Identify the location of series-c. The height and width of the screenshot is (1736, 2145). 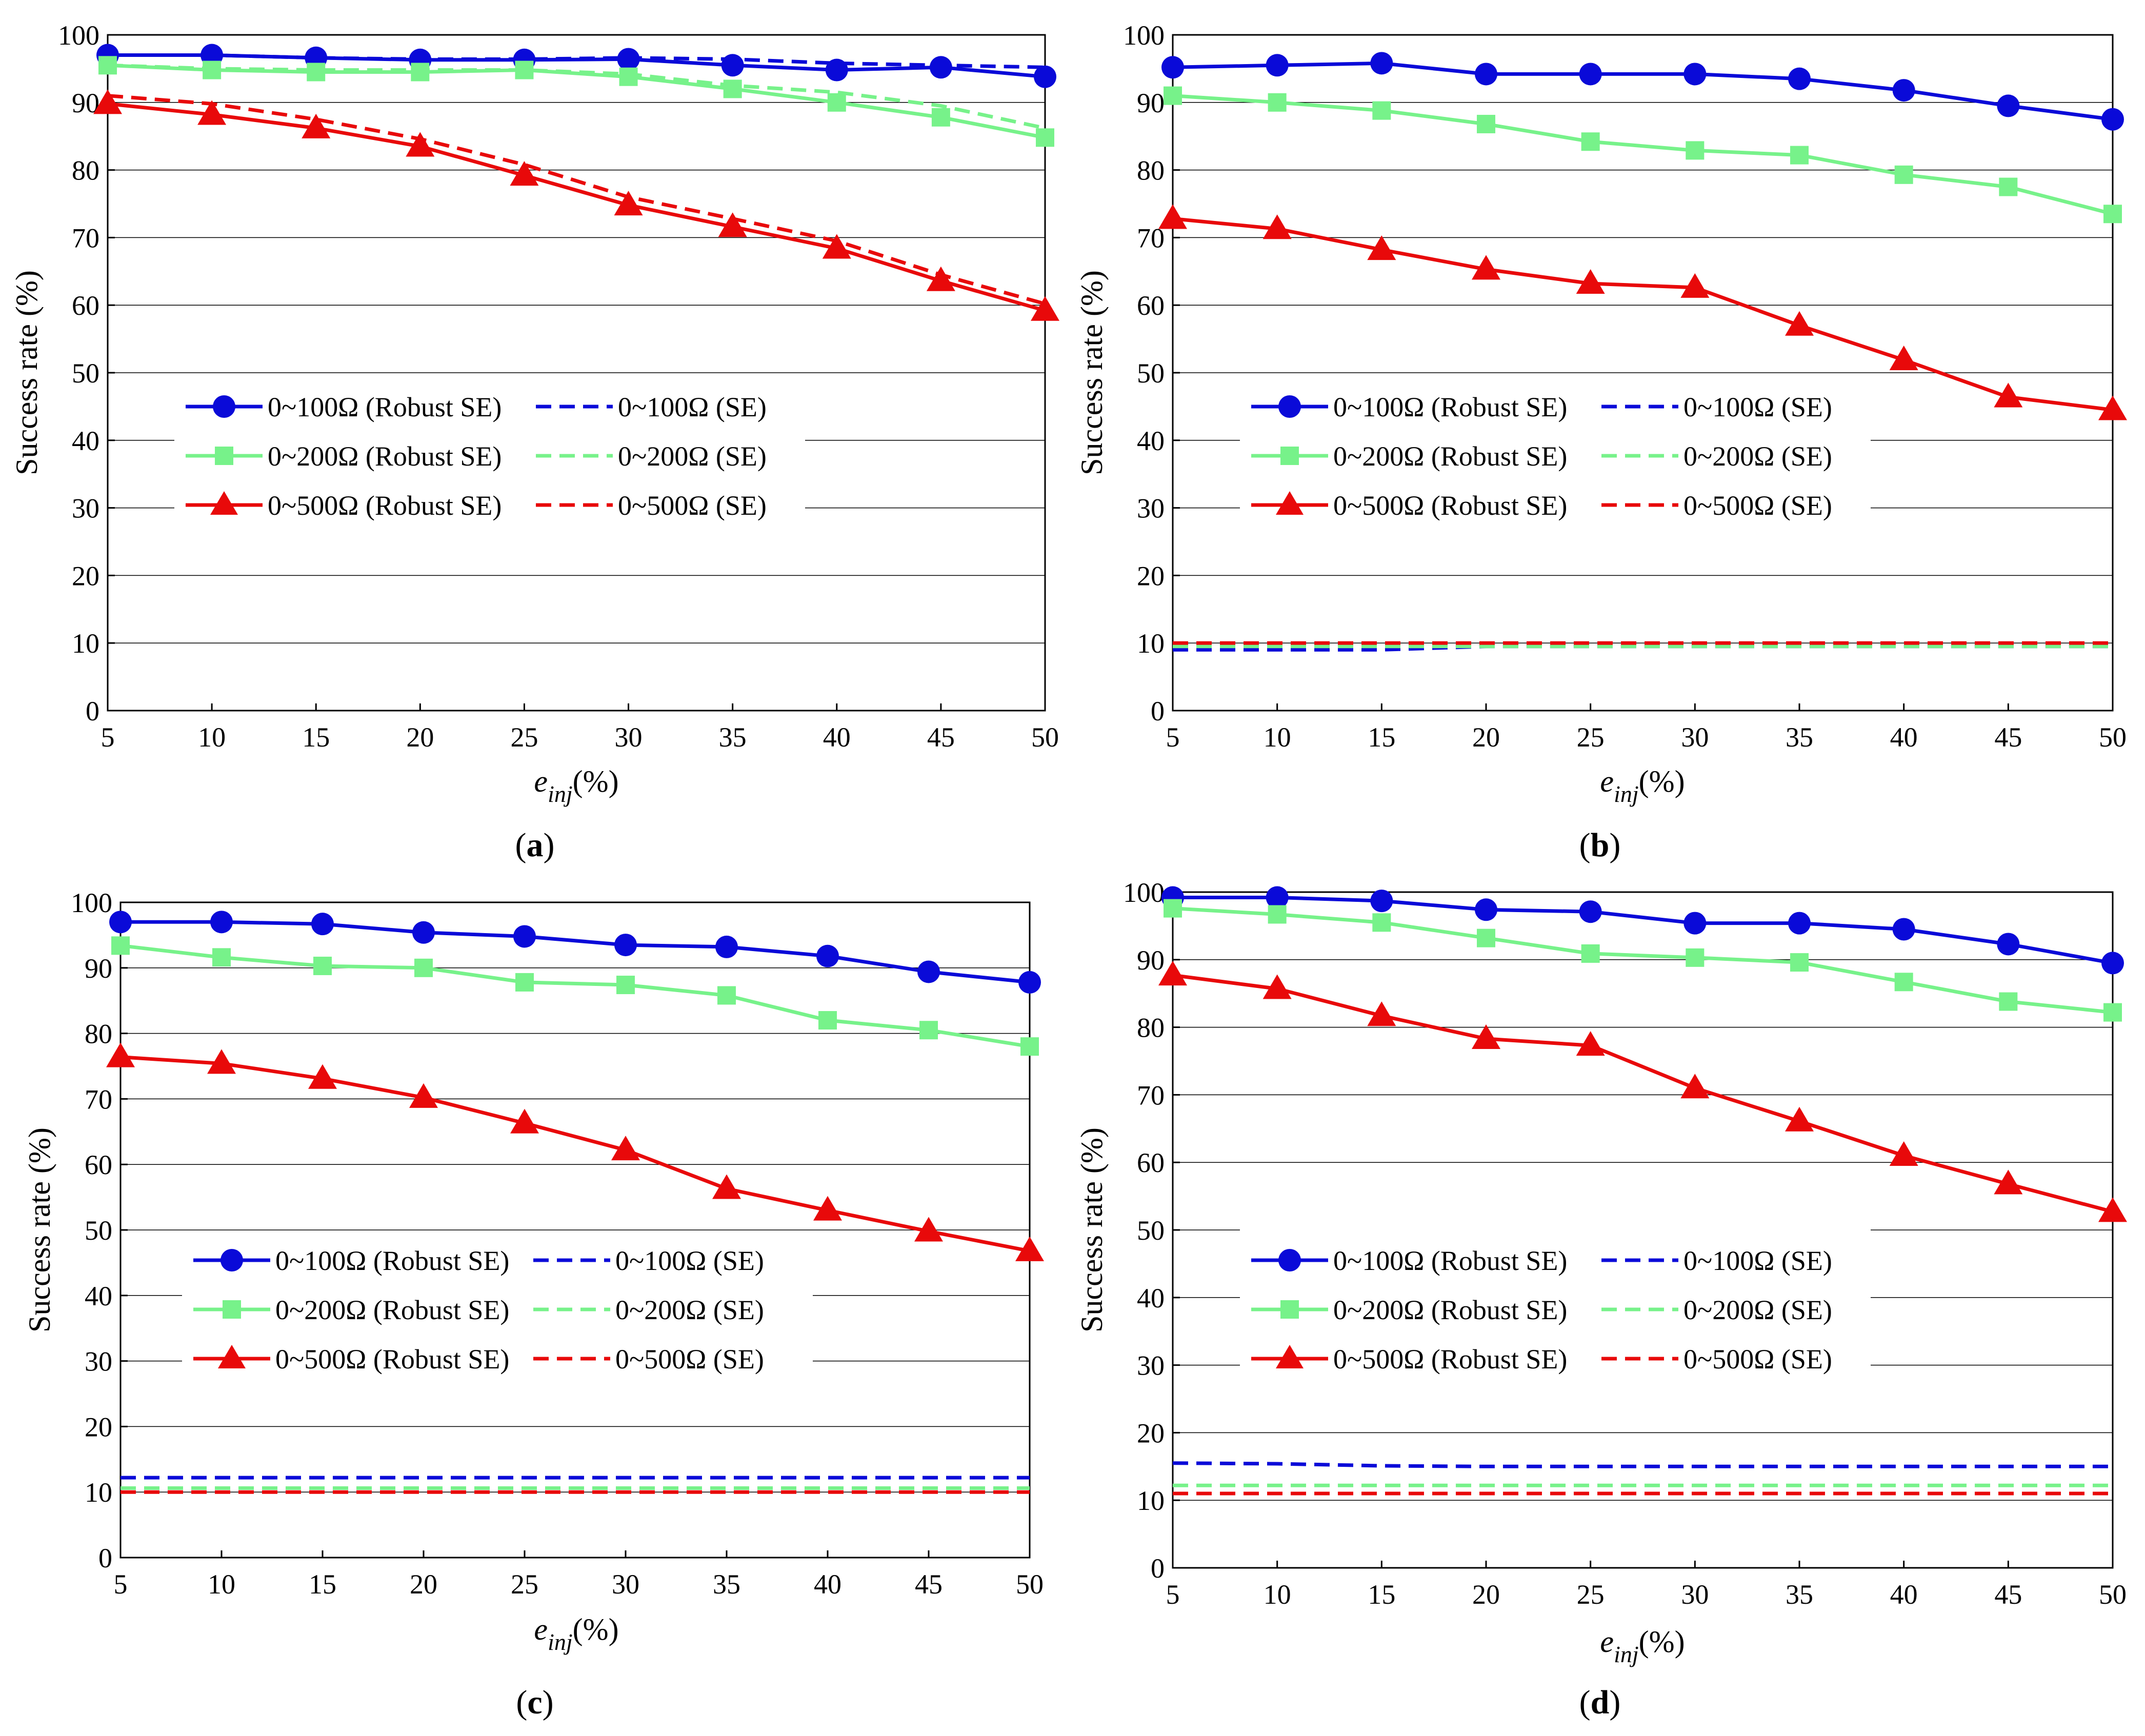
(575, 1202).